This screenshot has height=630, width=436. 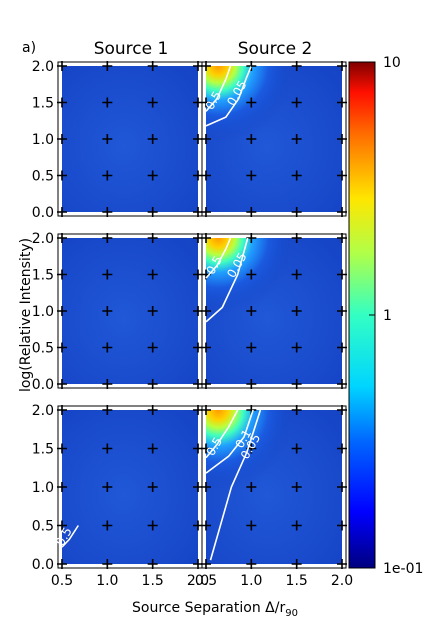 I want to click on colorbar-tick-label: 10, so click(x=392, y=63).